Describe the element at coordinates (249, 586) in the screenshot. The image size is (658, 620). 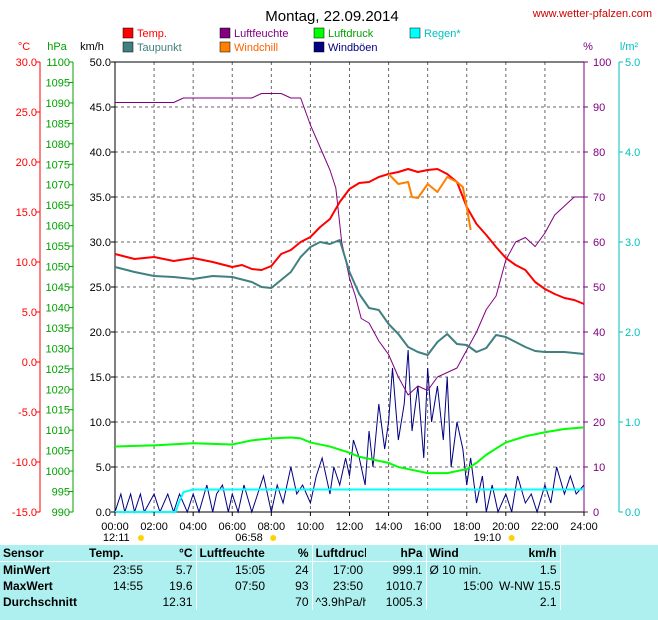
I see `stats-cell: 07:50` at that location.